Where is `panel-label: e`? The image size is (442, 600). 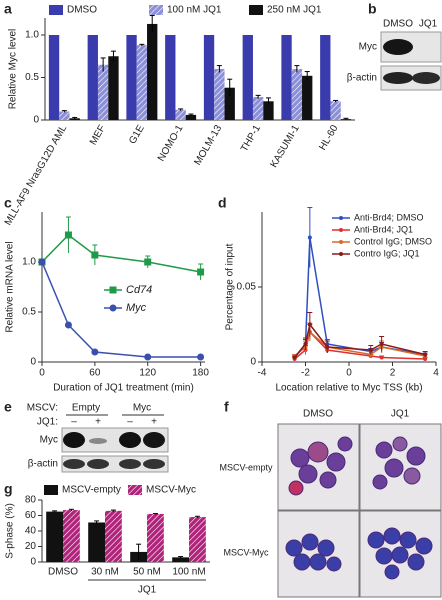 panel-label: e is located at coordinates (8, 407).